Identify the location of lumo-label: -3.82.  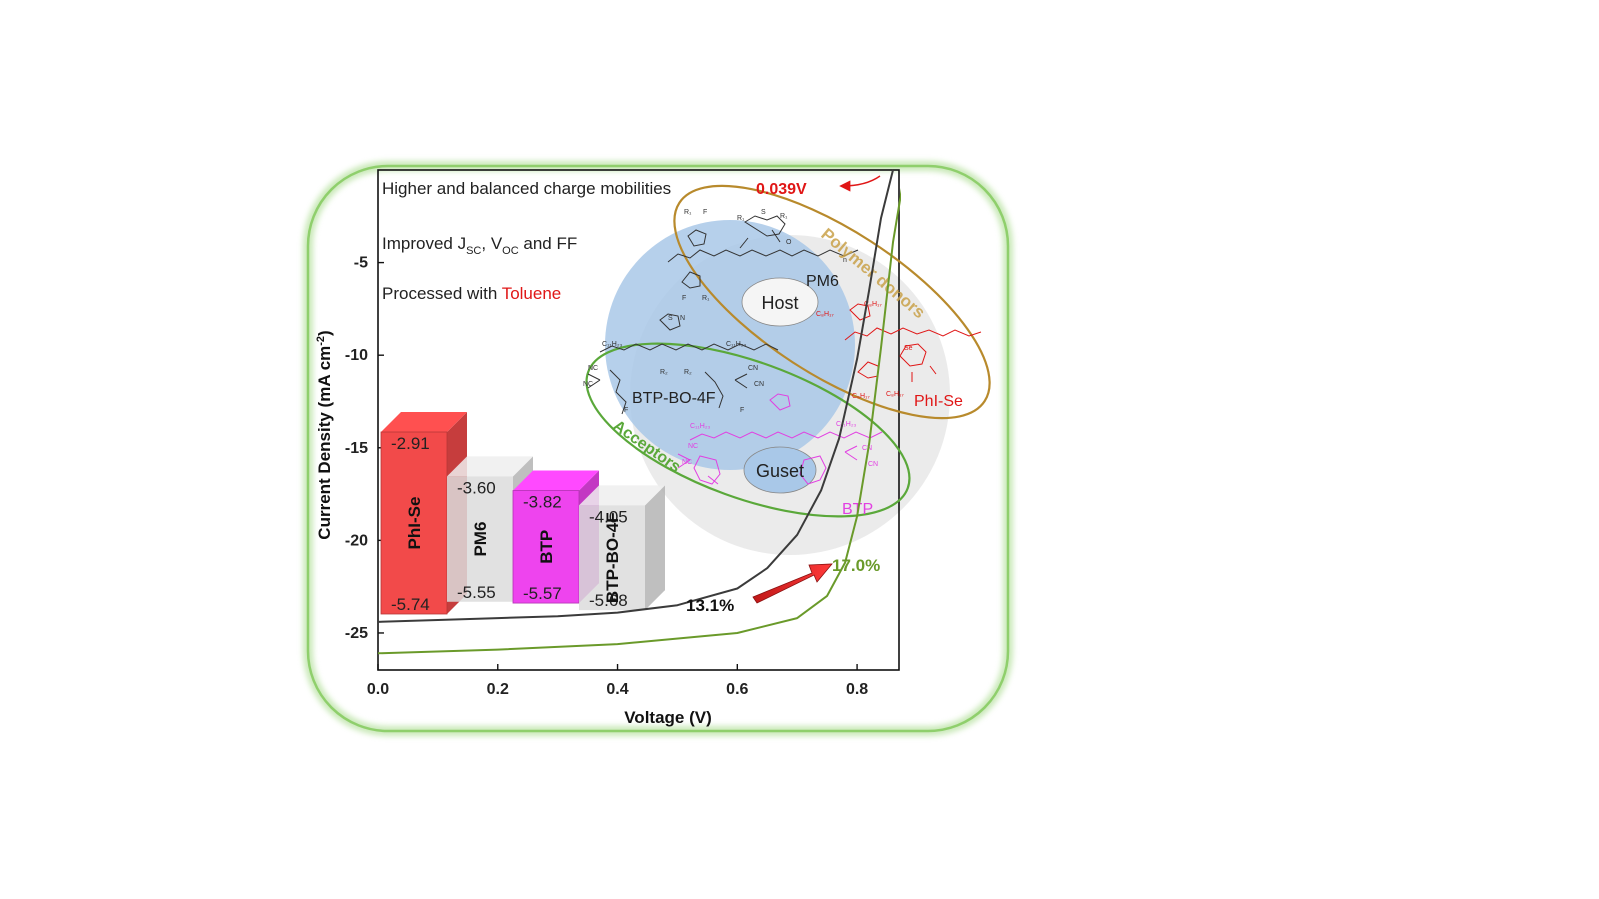
(542, 502).